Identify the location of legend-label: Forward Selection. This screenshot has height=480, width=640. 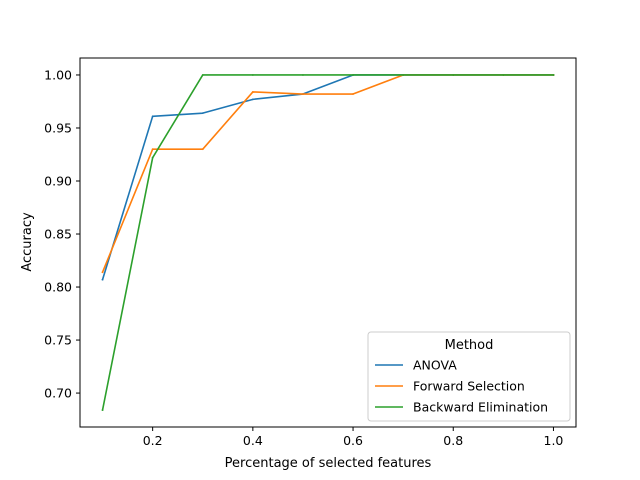
(469, 386).